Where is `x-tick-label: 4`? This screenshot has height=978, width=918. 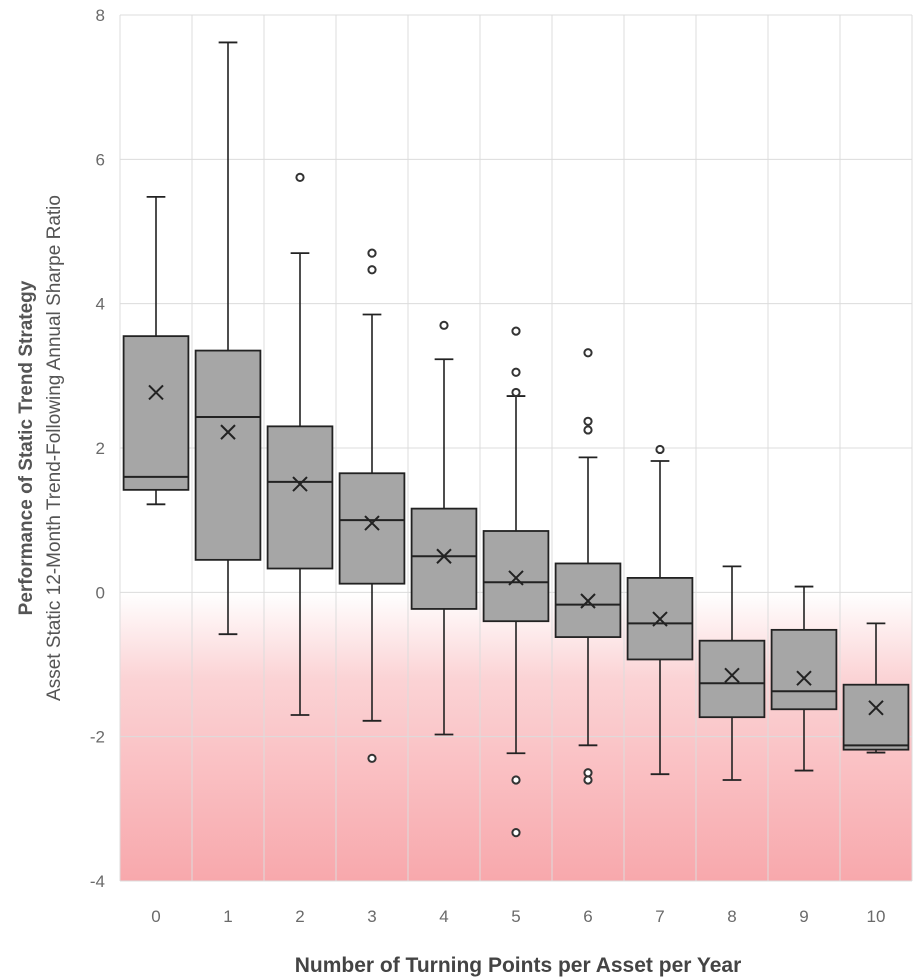
x-tick-label: 4 is located at coordinates (443, 916).